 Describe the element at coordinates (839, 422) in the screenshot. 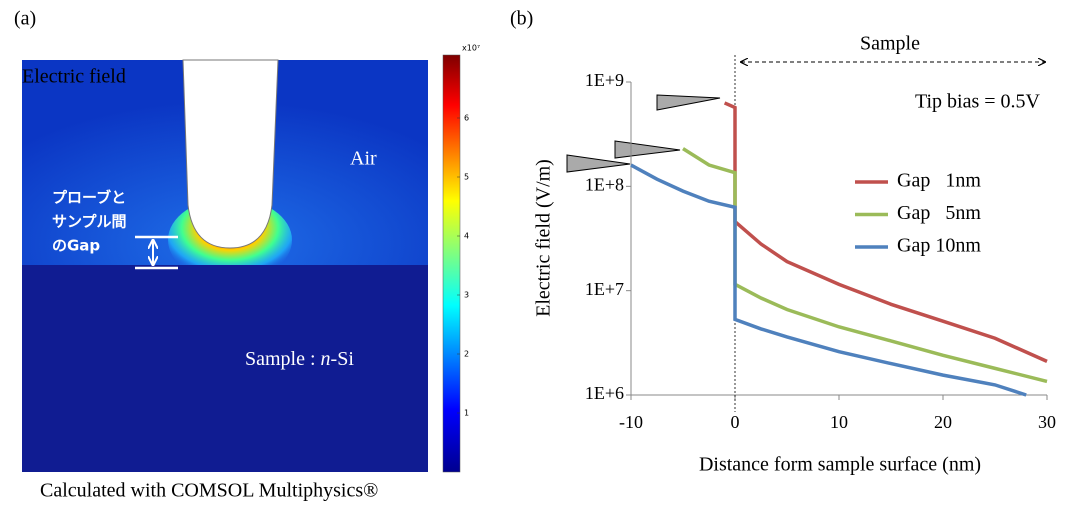

I see `x-tick-label: 10` at that location.